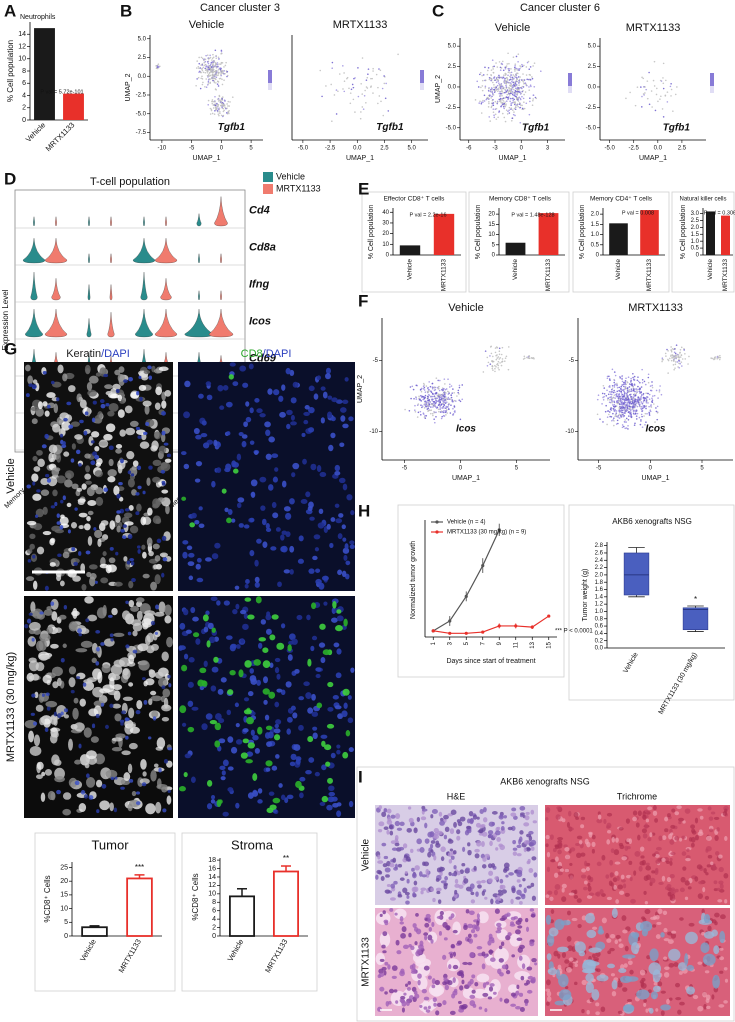  Describe the element at coordinates (385, 213) in the screenshot. I see `y-tick-label: 40` at that location.